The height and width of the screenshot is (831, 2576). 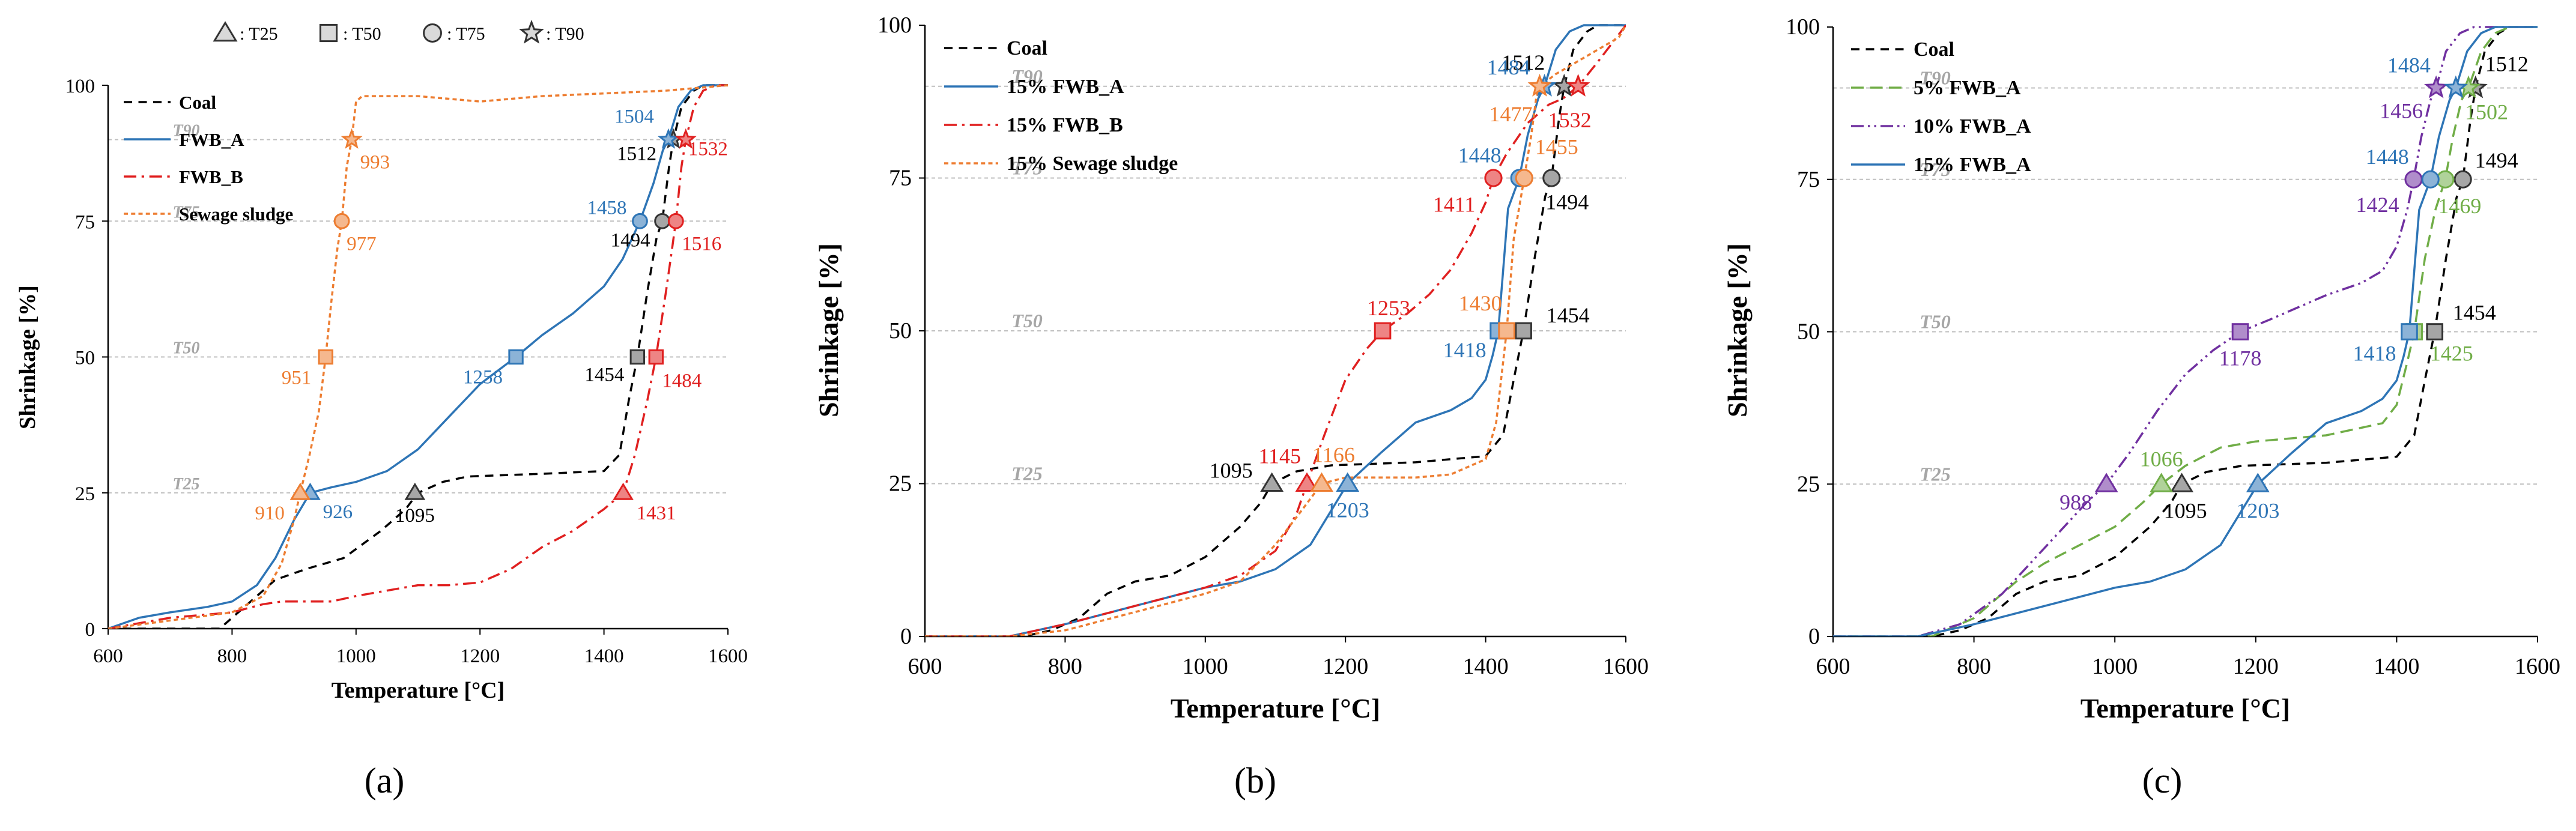 I want to click on marker-value-label: 1512, so click(x=1523, y=62).